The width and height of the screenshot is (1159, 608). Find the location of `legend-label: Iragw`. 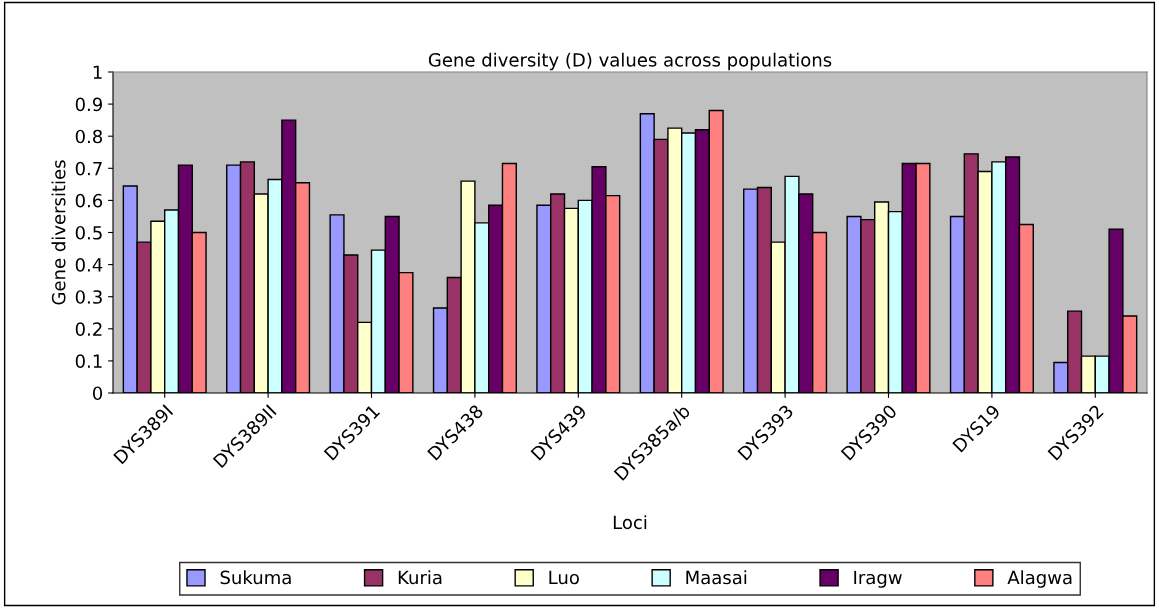

legend-label: Iragw is located at coordinates (878, 579).